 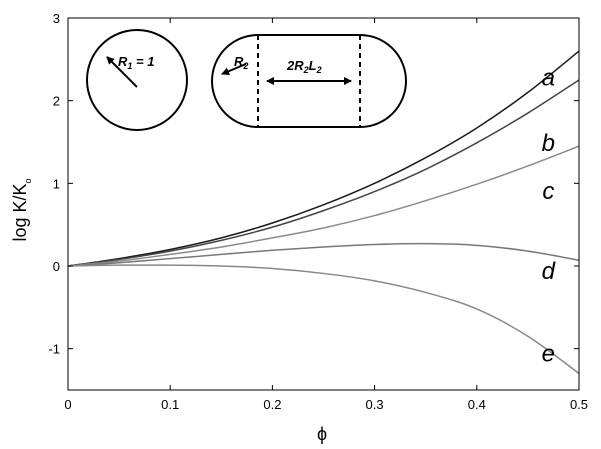 What do you see at coordinates (549, 216) in the screenshot?
I see `curve-labels: a bc d e` at bounding box center [549, 216].